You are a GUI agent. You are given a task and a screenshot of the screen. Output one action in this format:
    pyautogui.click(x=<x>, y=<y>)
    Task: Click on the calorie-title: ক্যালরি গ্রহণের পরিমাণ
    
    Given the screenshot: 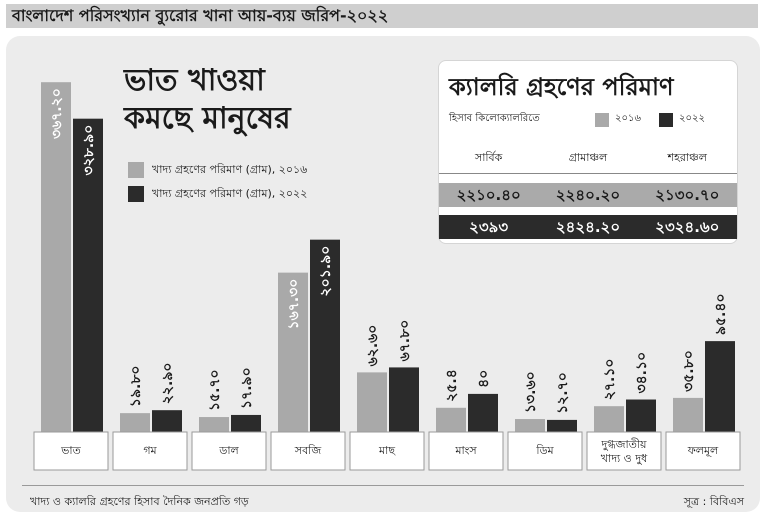 What is the action you would take?
    pyautogui.click(x=561, y=87)
    